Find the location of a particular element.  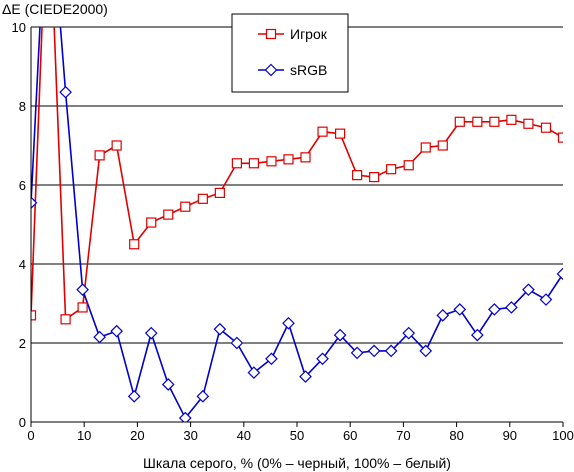

y-tick-label: 2 is located at coordinates (22, 343).